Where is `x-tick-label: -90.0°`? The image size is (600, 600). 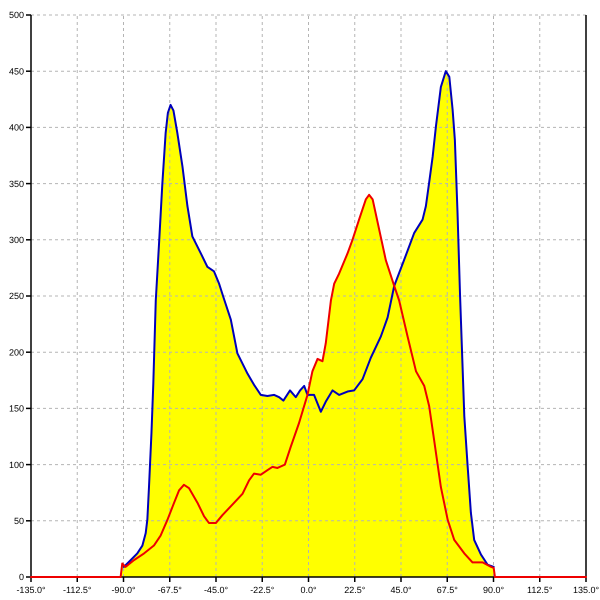
x-tick-label: -90.0° is located at coordinates (123, 590).